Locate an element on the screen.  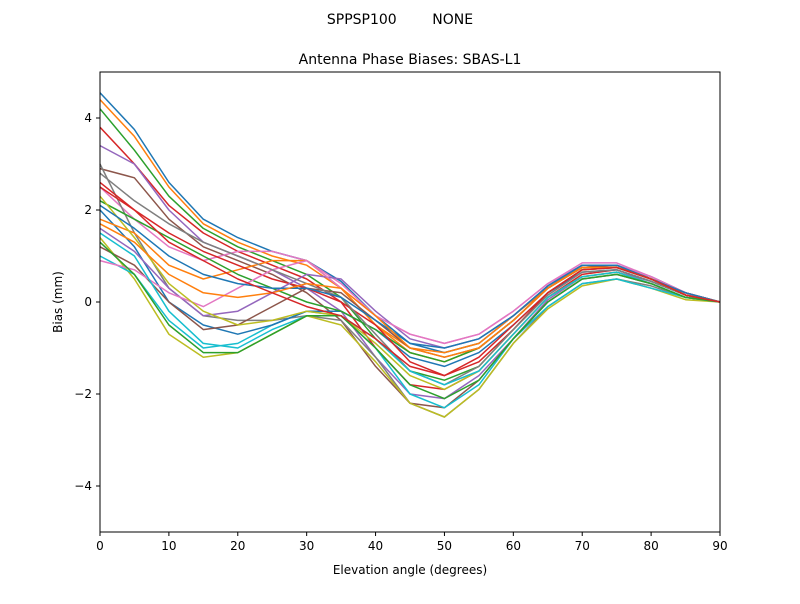
x-axis-label: Elevation angle (degrees) is located at coordinates (410, 570).